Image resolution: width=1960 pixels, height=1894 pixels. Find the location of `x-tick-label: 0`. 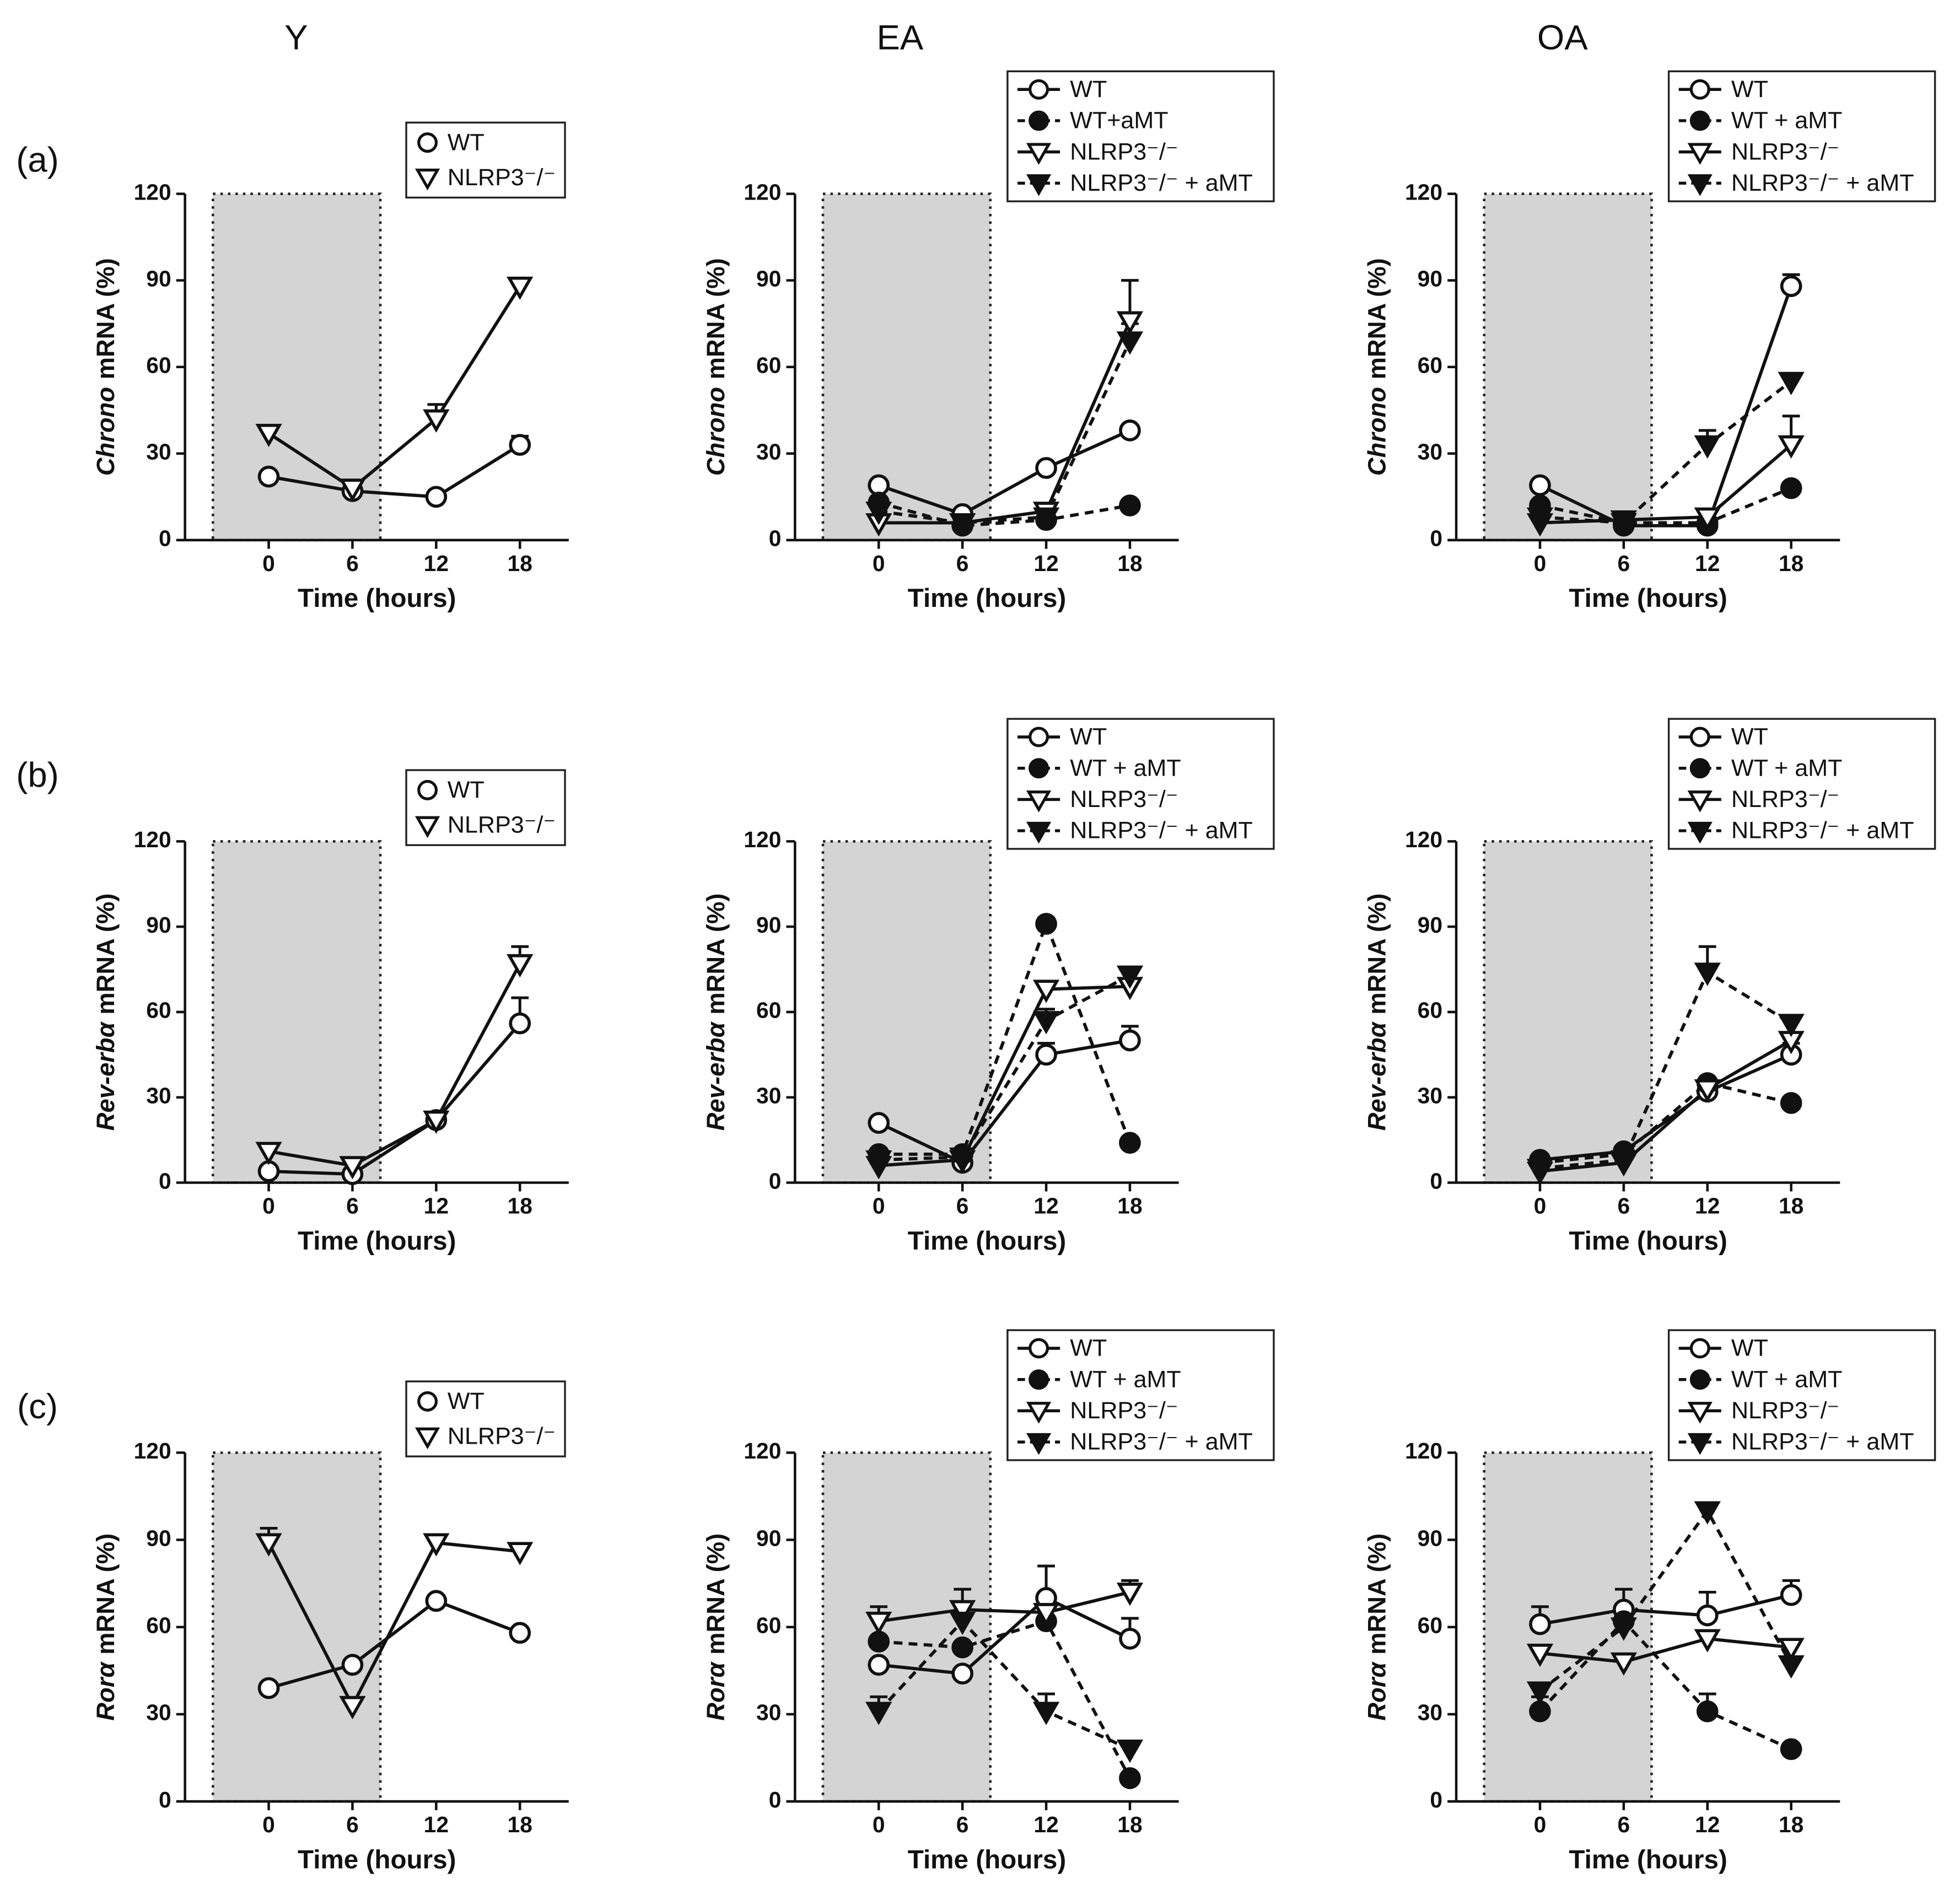

x-tick-label: 0 is located at coordinates (879, 1824).